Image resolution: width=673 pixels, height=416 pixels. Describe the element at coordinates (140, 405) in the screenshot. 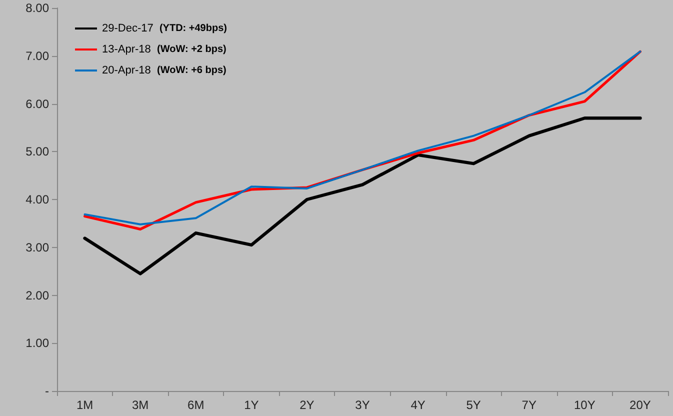

I see `x-tick-label: 3M` at that location.